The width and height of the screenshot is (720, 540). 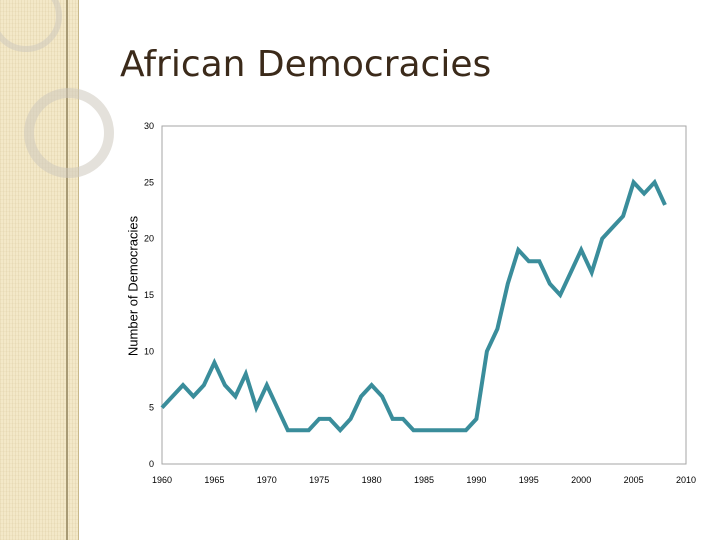 I want to click on y-tick-label: 15, so click(x=149, y=295).